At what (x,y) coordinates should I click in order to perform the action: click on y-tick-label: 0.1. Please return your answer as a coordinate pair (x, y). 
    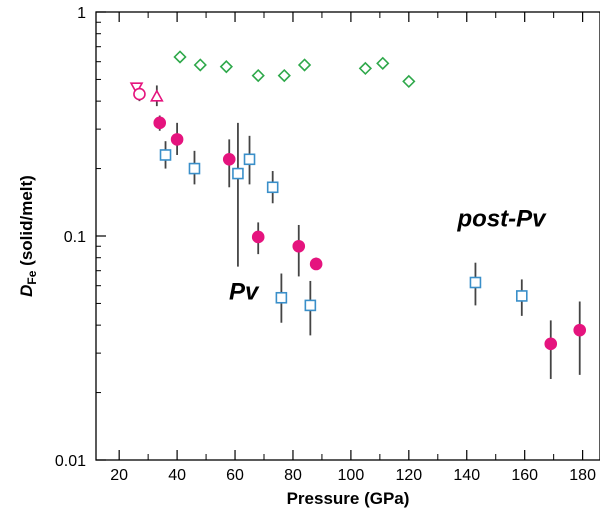
    Looking at the image, I should click on (75, 237).